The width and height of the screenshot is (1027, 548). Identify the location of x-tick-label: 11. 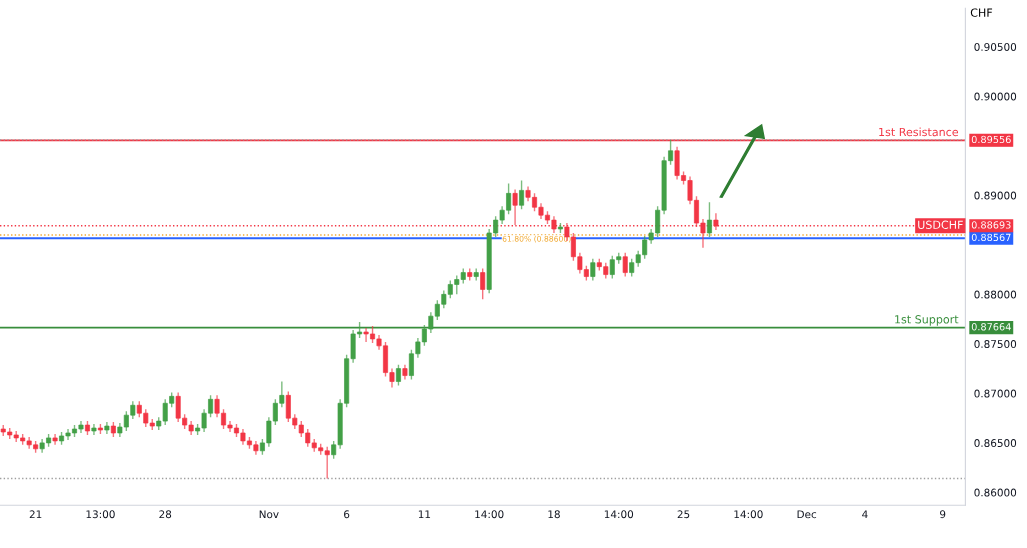
(424, 514).